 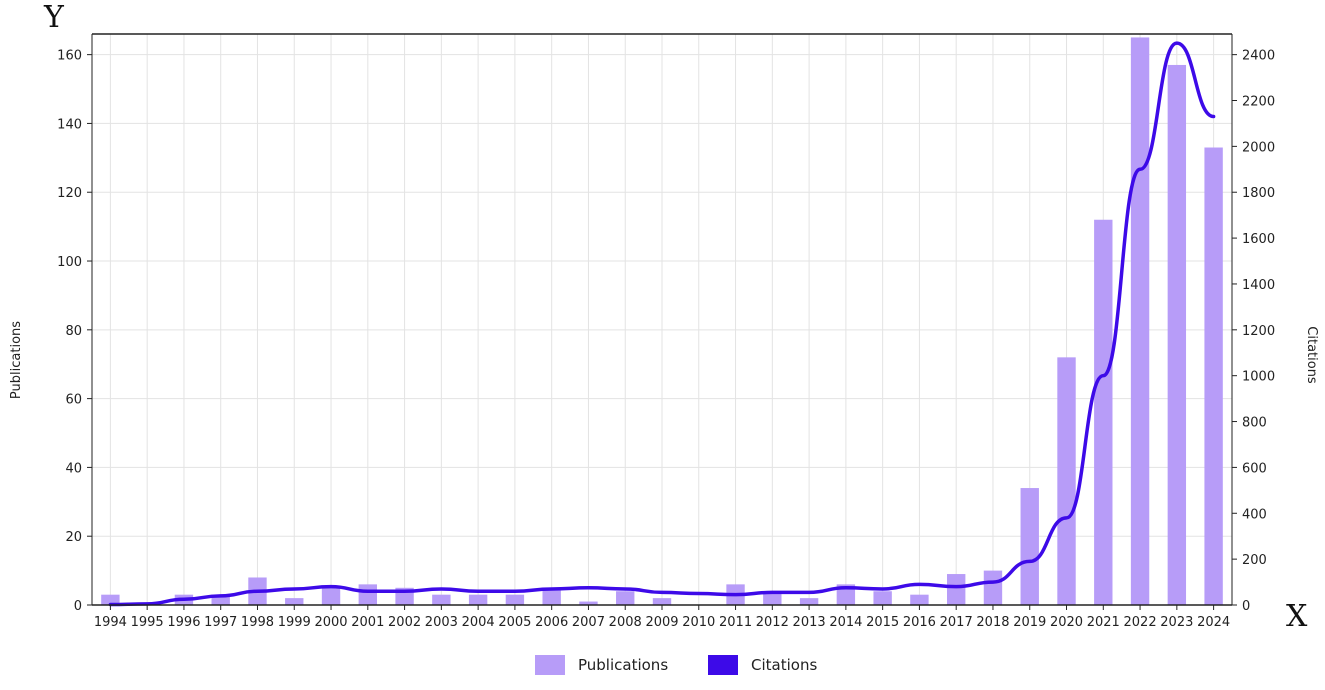 I want to click on legend-label-publications: Publications, so click(x=623, y=665).